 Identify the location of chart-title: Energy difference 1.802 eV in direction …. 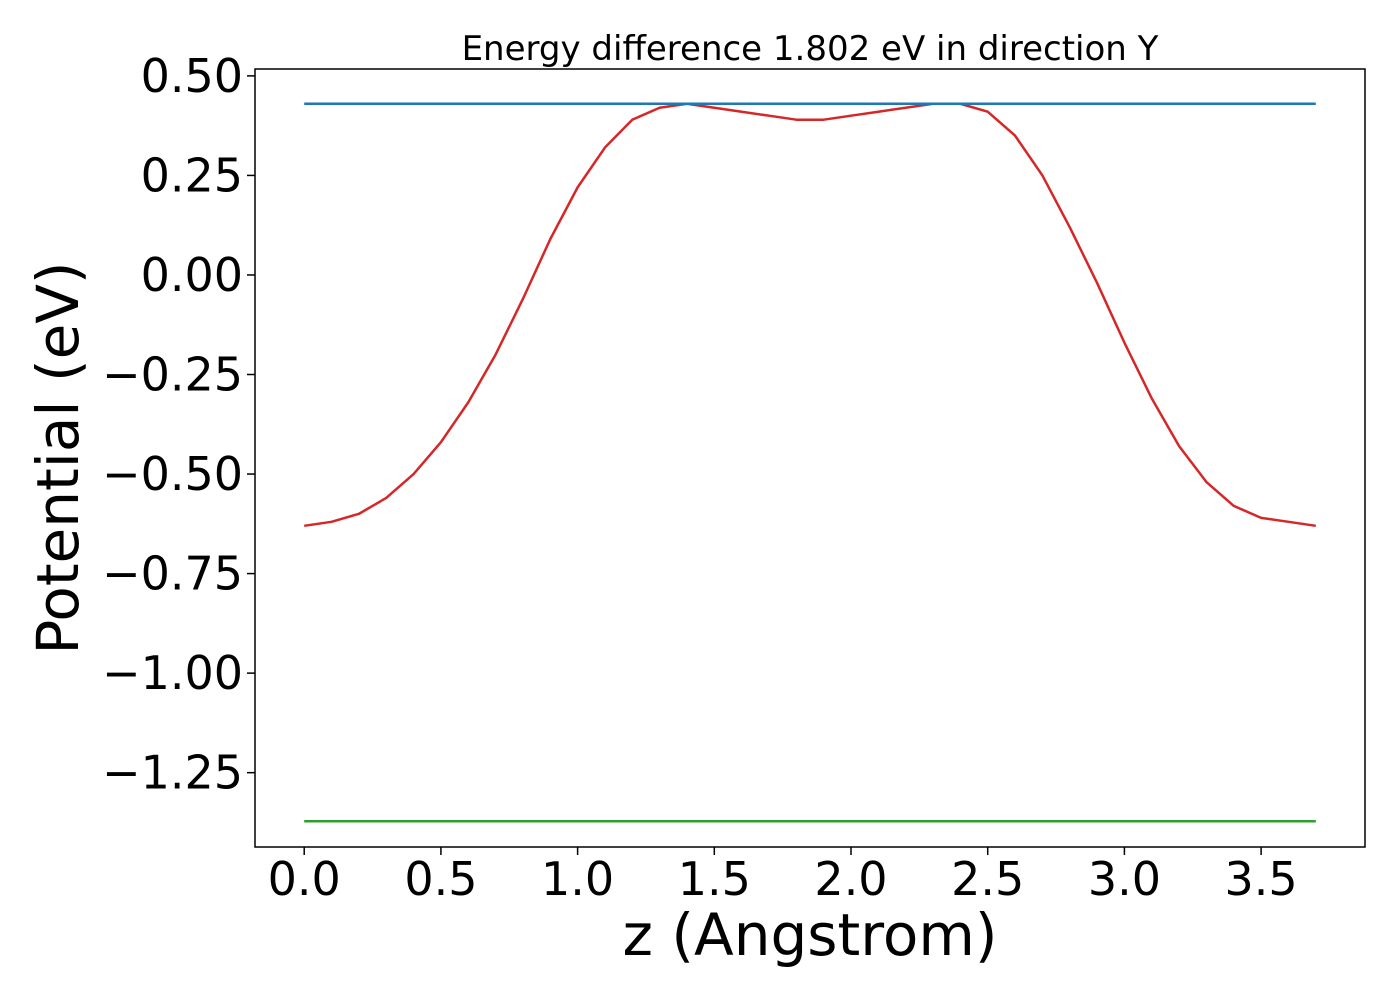
(810, 49).